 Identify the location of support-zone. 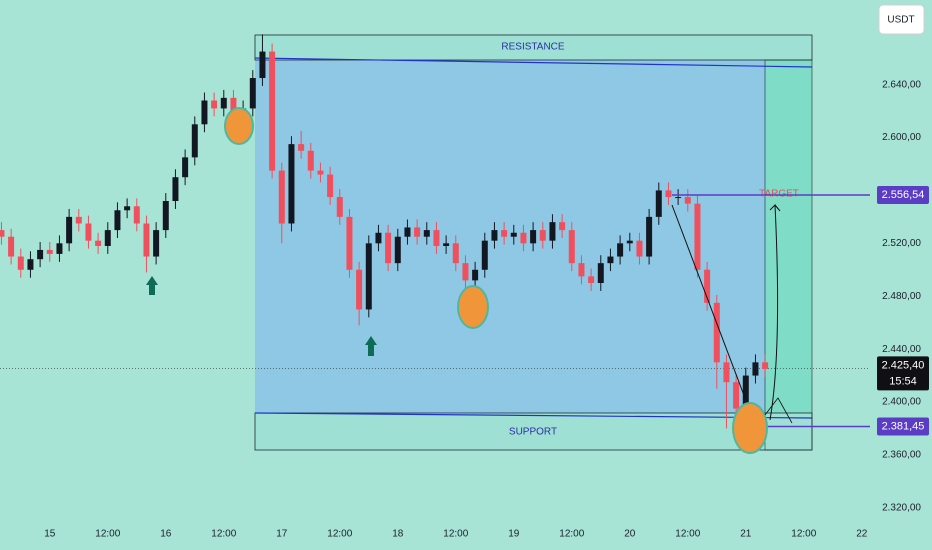
(533, 431).